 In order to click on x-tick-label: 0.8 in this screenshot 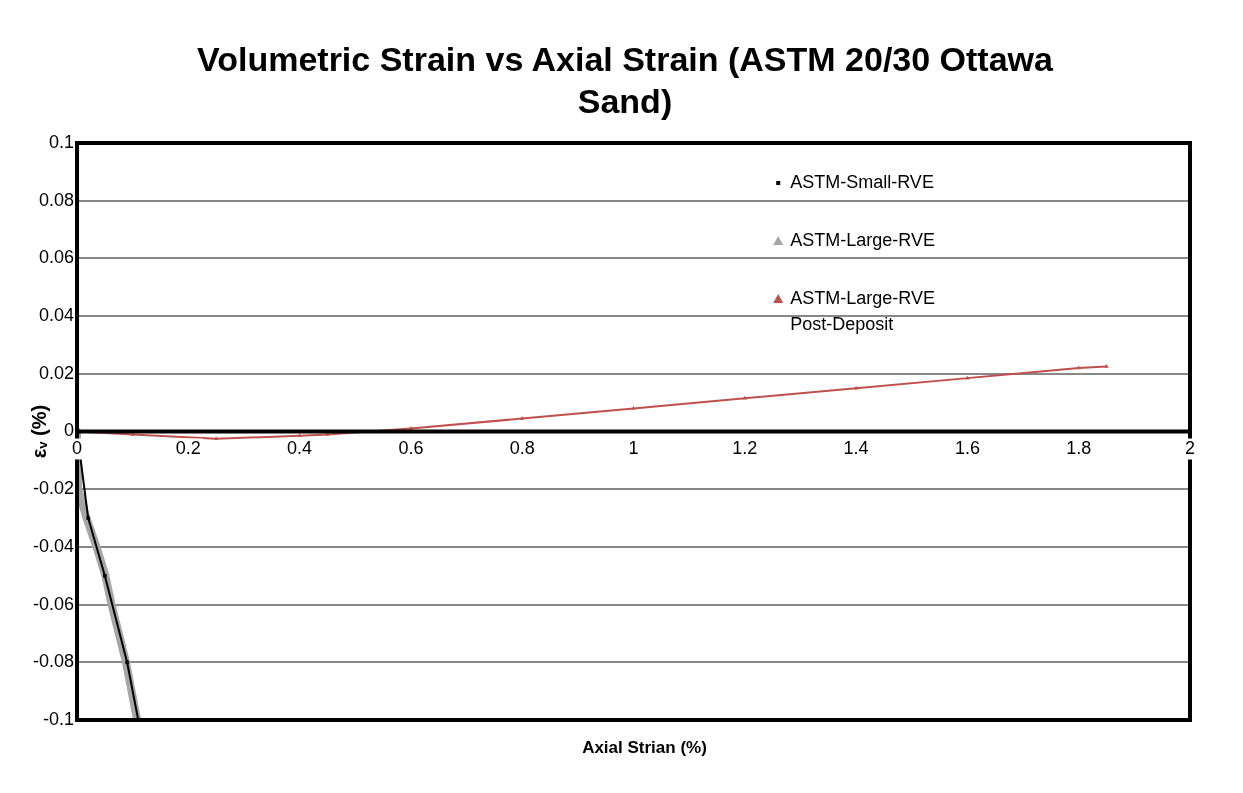, I will do `click(522, 448)`.